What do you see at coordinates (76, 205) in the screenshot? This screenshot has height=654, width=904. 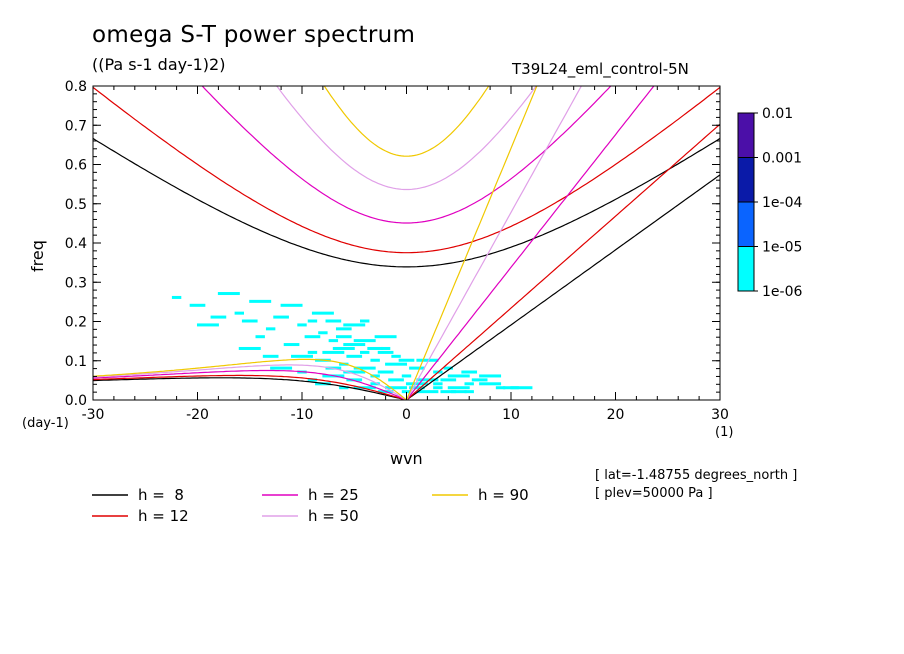 I see `y-tick-label: 0.5` at bounding box center [76, 205].